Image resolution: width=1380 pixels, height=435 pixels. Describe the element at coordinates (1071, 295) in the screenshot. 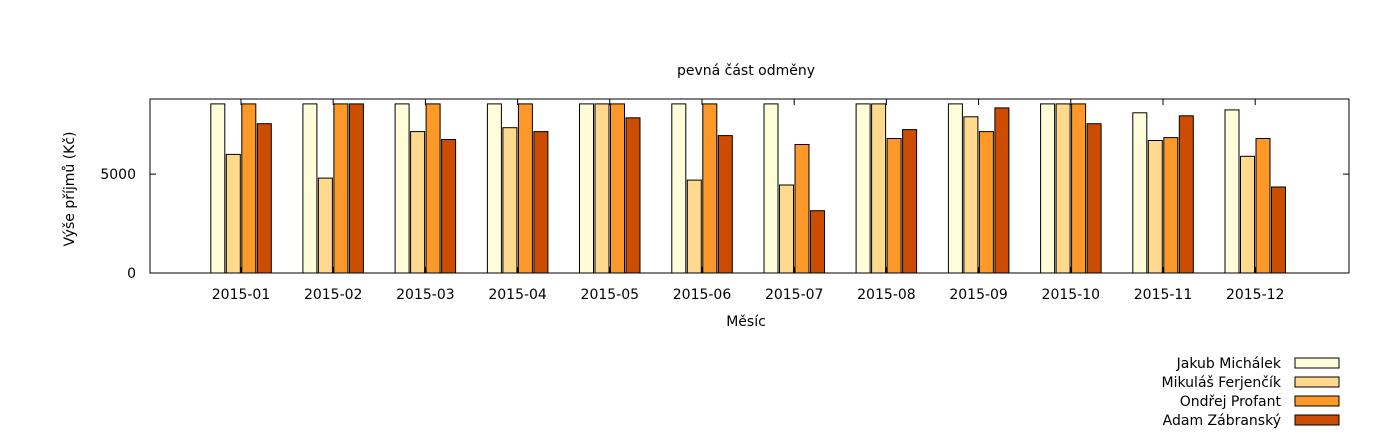

I see `x-tick-label: 2015-10` at that location.